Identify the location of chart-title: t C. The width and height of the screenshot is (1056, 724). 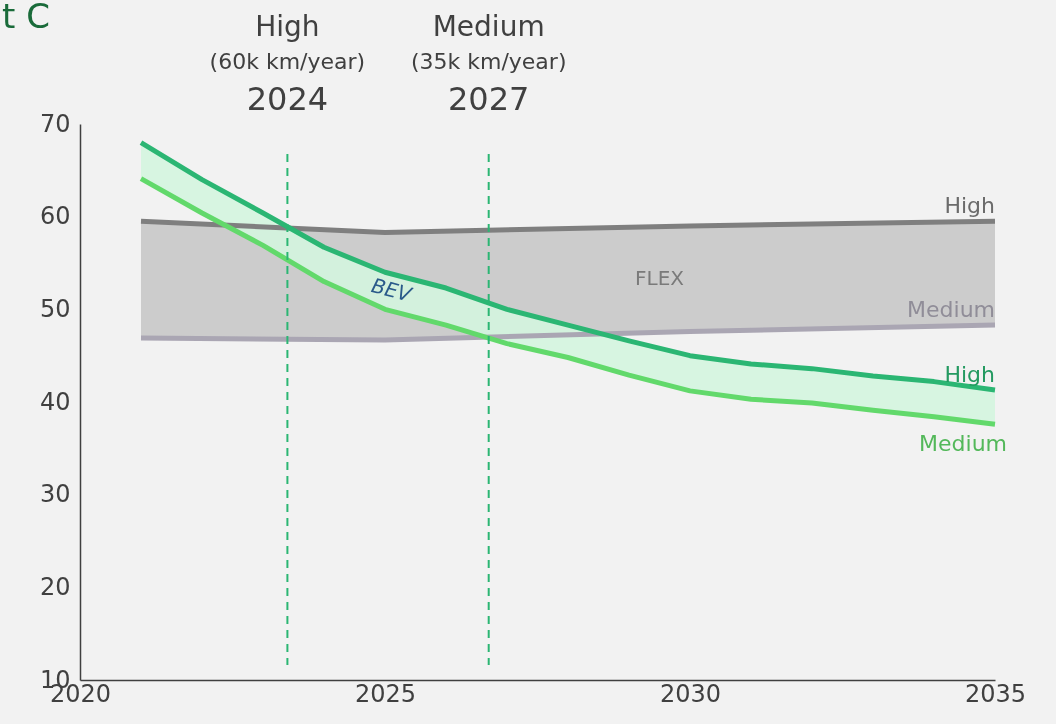
(26, 18).